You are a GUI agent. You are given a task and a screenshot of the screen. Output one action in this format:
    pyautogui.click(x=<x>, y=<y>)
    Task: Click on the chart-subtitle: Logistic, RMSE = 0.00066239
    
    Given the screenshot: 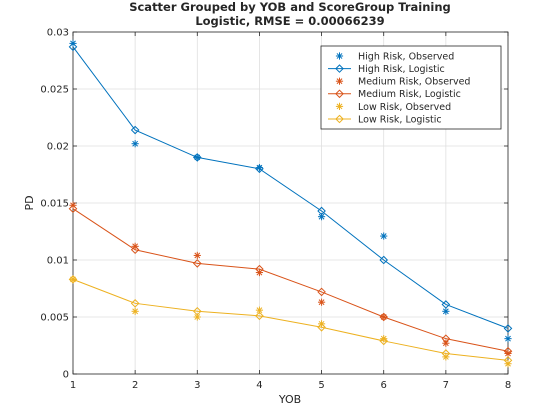 What is the action you would take?
    pyautogui.click(x=289, y=21)
    